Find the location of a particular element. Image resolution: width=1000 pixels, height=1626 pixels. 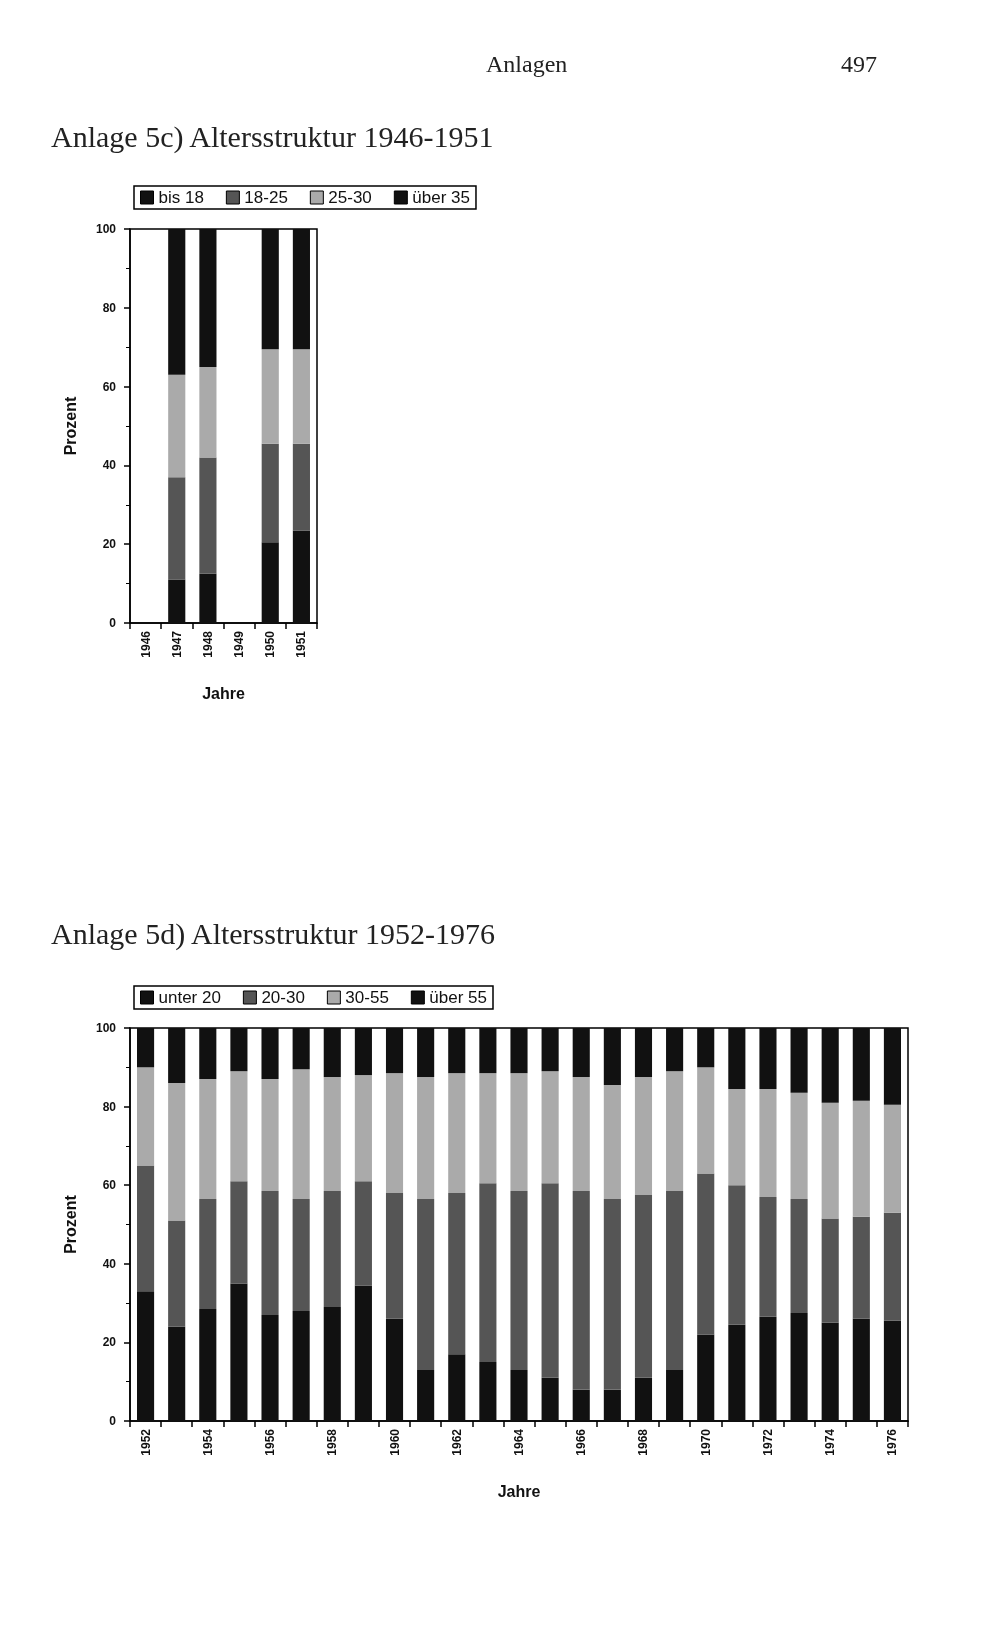

legend-label: 20-30 is located at coordinates (283, 997).